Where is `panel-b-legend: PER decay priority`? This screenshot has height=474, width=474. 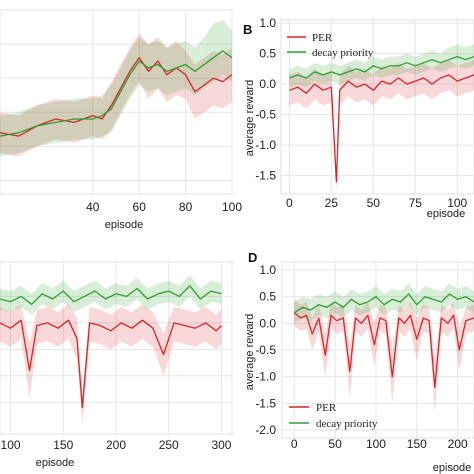 panel-b-legend: PER decay priority is located at coordinates (330, 45).